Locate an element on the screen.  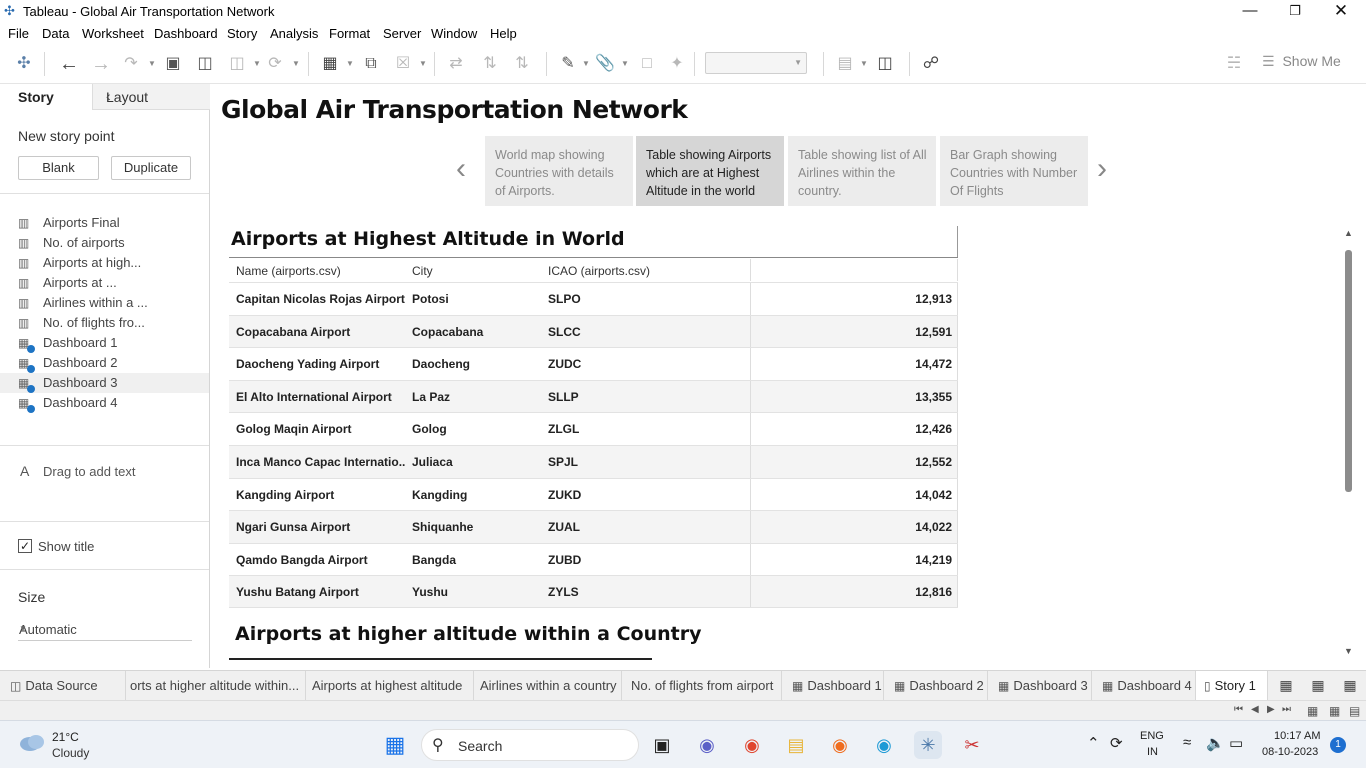
scroll-up-icon: ▲ is located at coordinates (1348, 233).